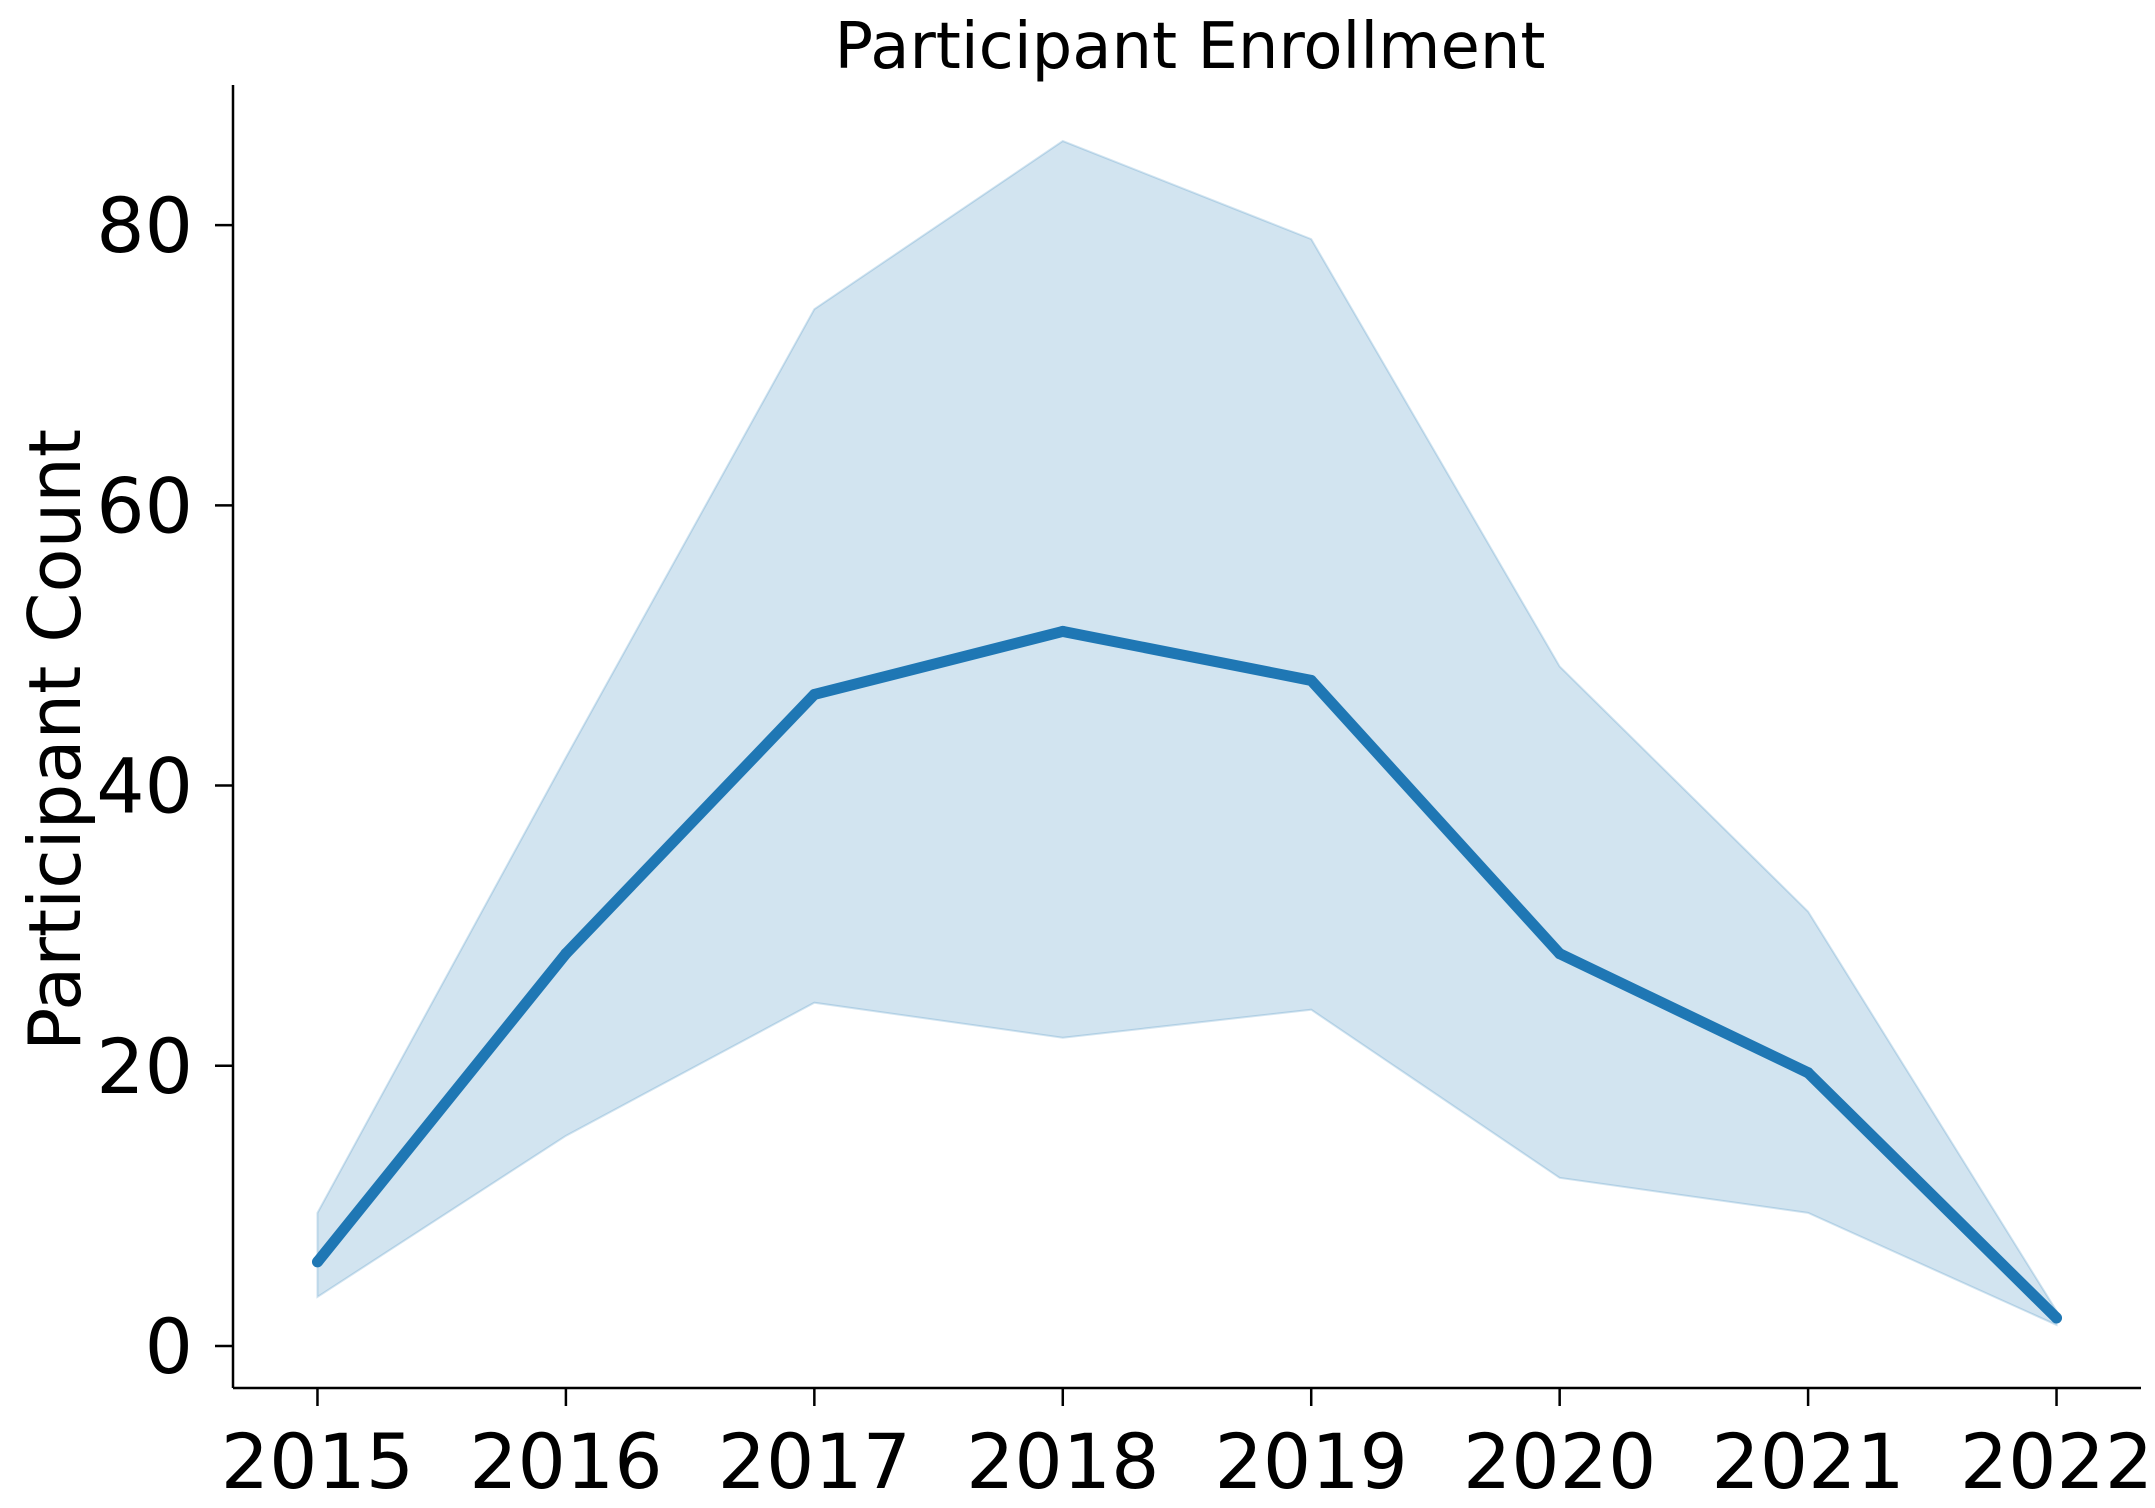 The width and height of the screenshot is (2155, 1508). I want to click on y-axis-label: Participant Count, so click(55, 740).